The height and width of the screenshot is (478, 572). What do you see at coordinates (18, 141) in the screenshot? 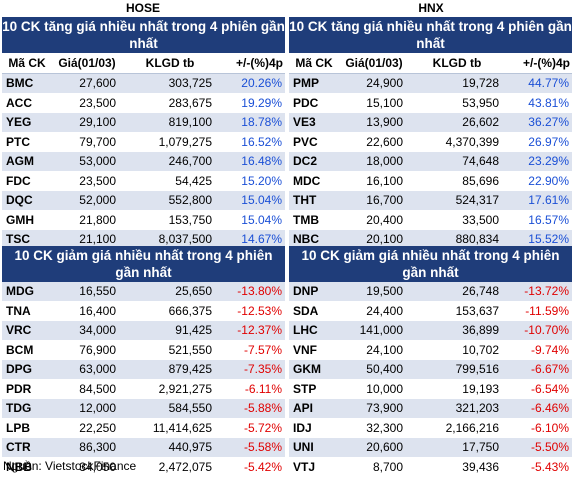
I see `stock-code: PTC` at bounding box center [18, 141].